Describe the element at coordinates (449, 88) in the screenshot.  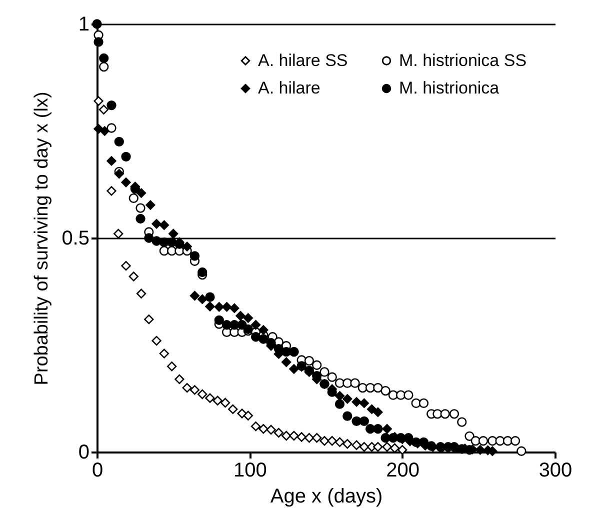
I see `legend-label: M. histrionica` at that location.